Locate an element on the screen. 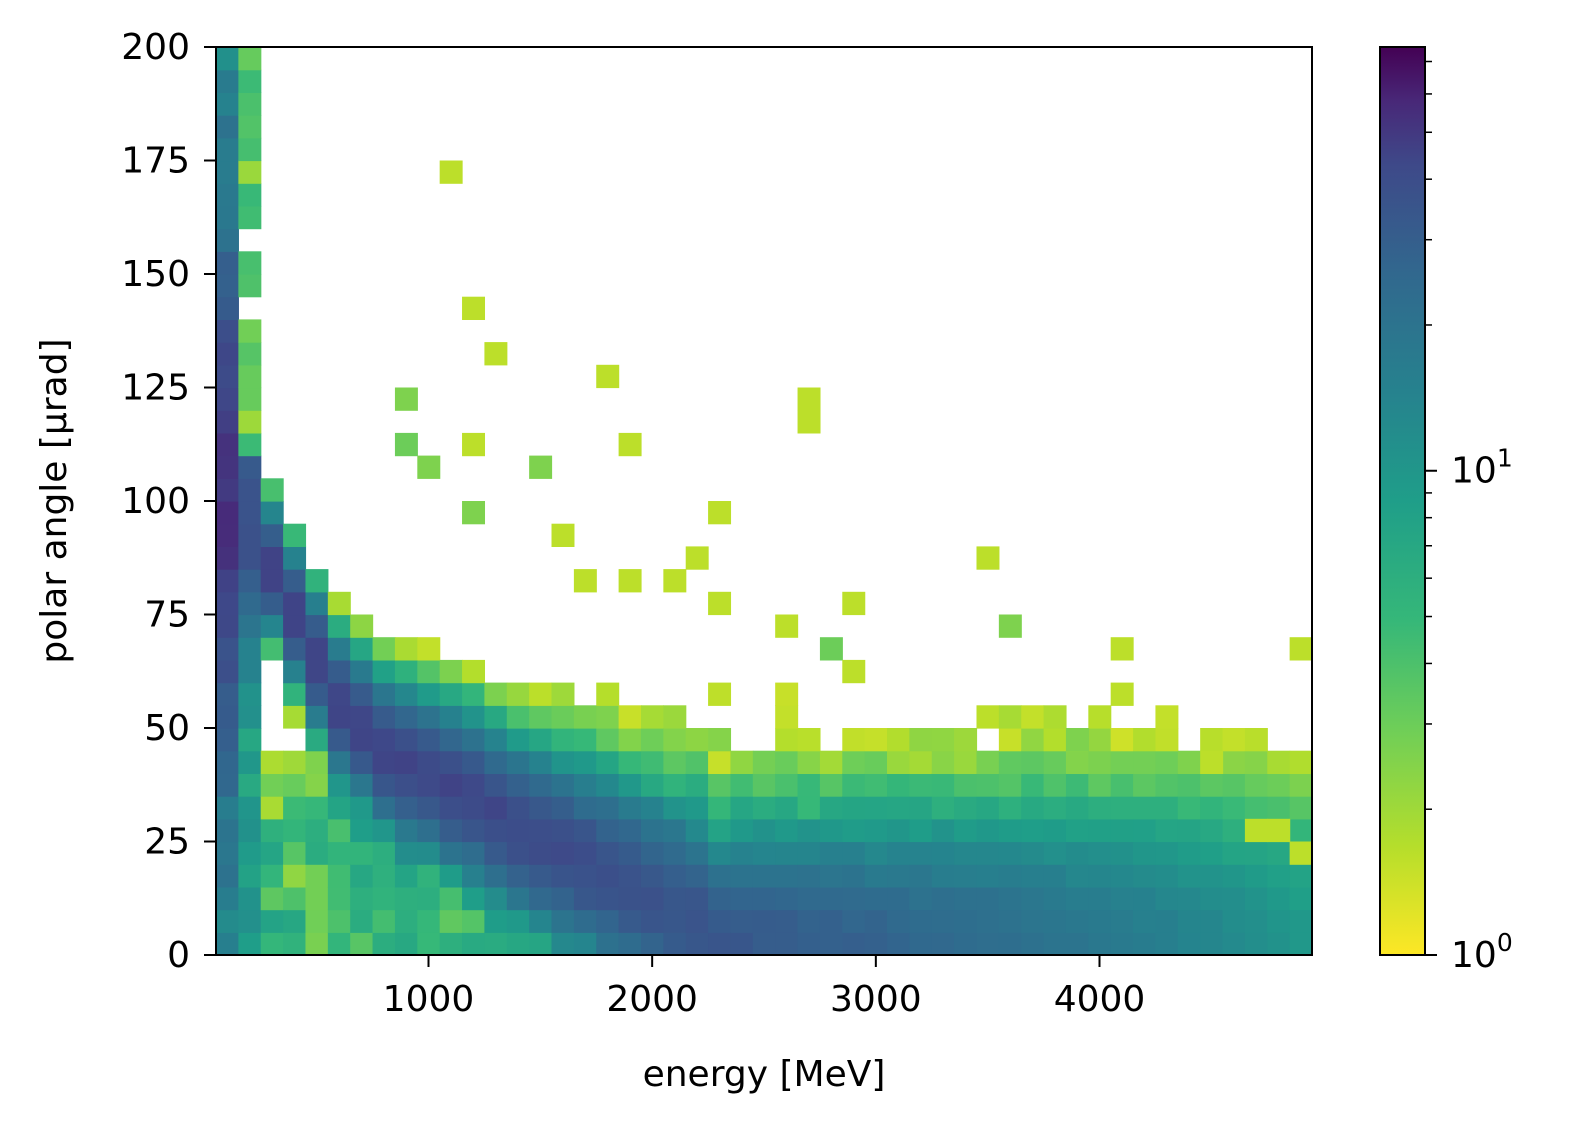  colorbar-ticks: 100 101 is located at coordinates (1469, 518).